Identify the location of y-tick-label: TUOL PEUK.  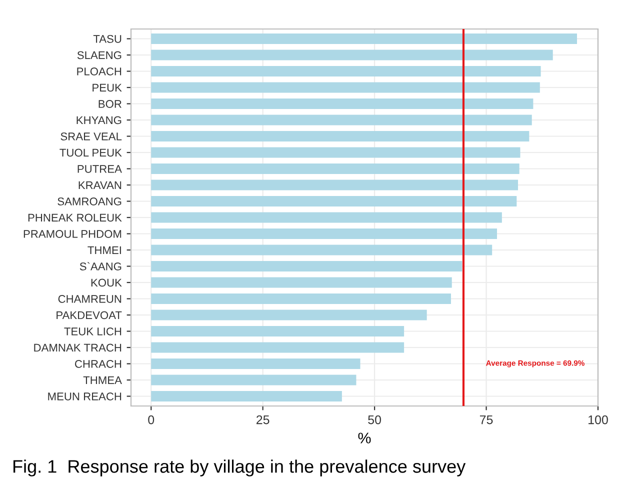
(91, 152).